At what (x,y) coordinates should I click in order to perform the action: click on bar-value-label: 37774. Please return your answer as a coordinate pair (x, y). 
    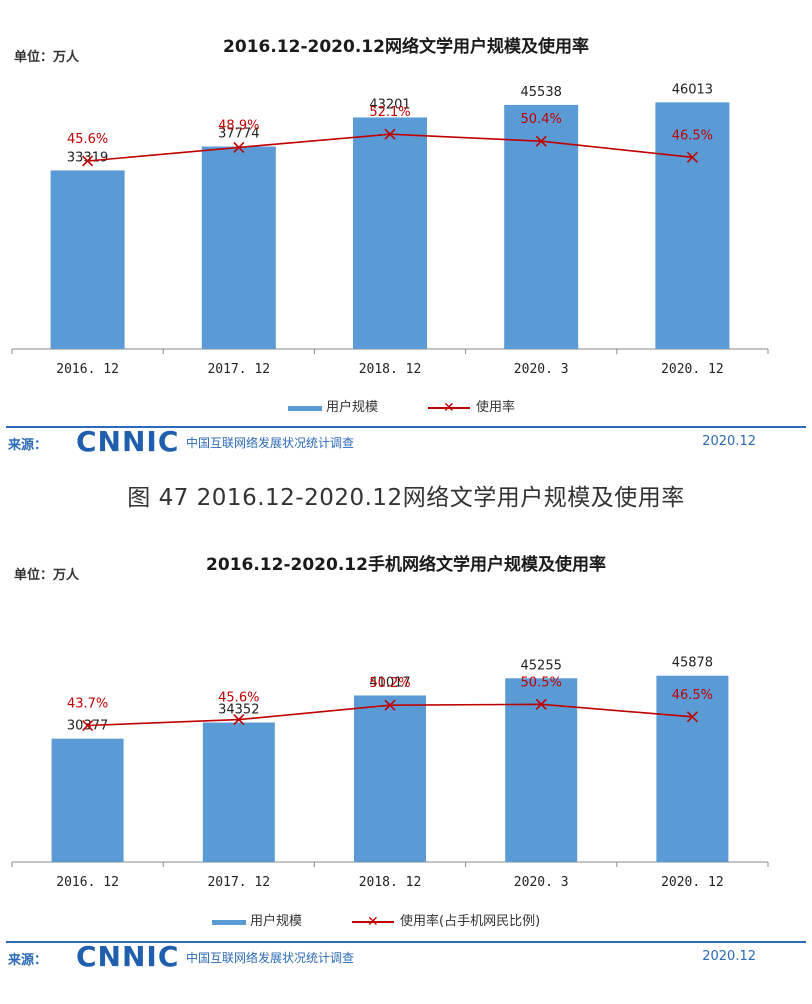
    Looking at the image, I should click on (238, 134).